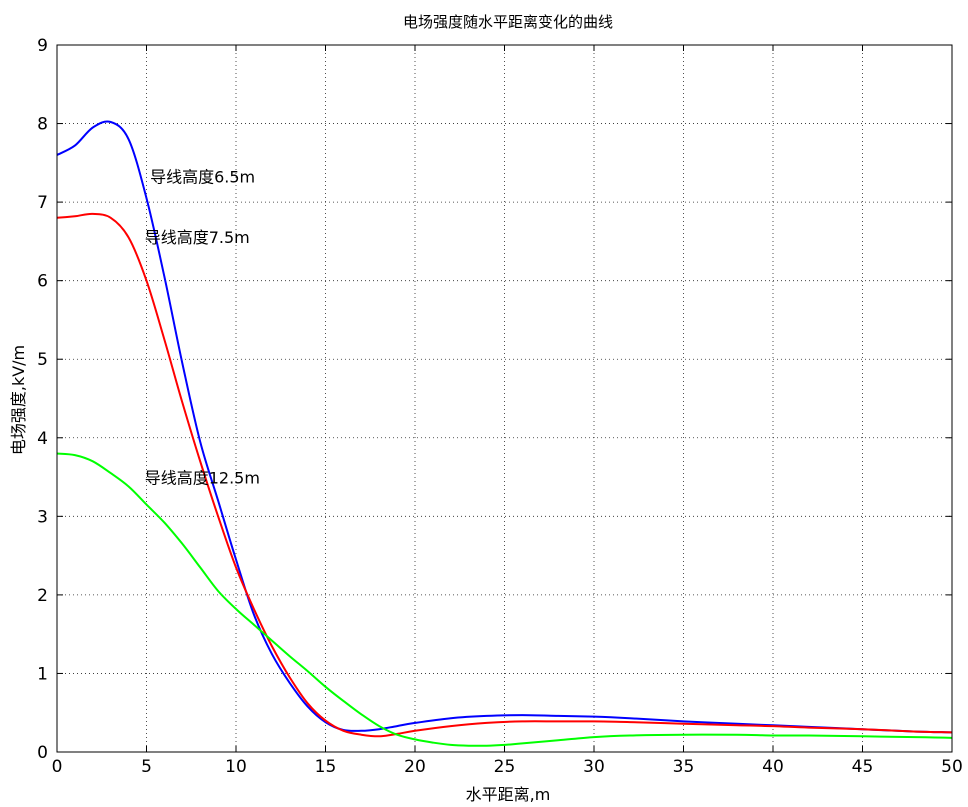 The image size is (968, 807). I want to click on y-tick-label: 3, so click(42, 517).